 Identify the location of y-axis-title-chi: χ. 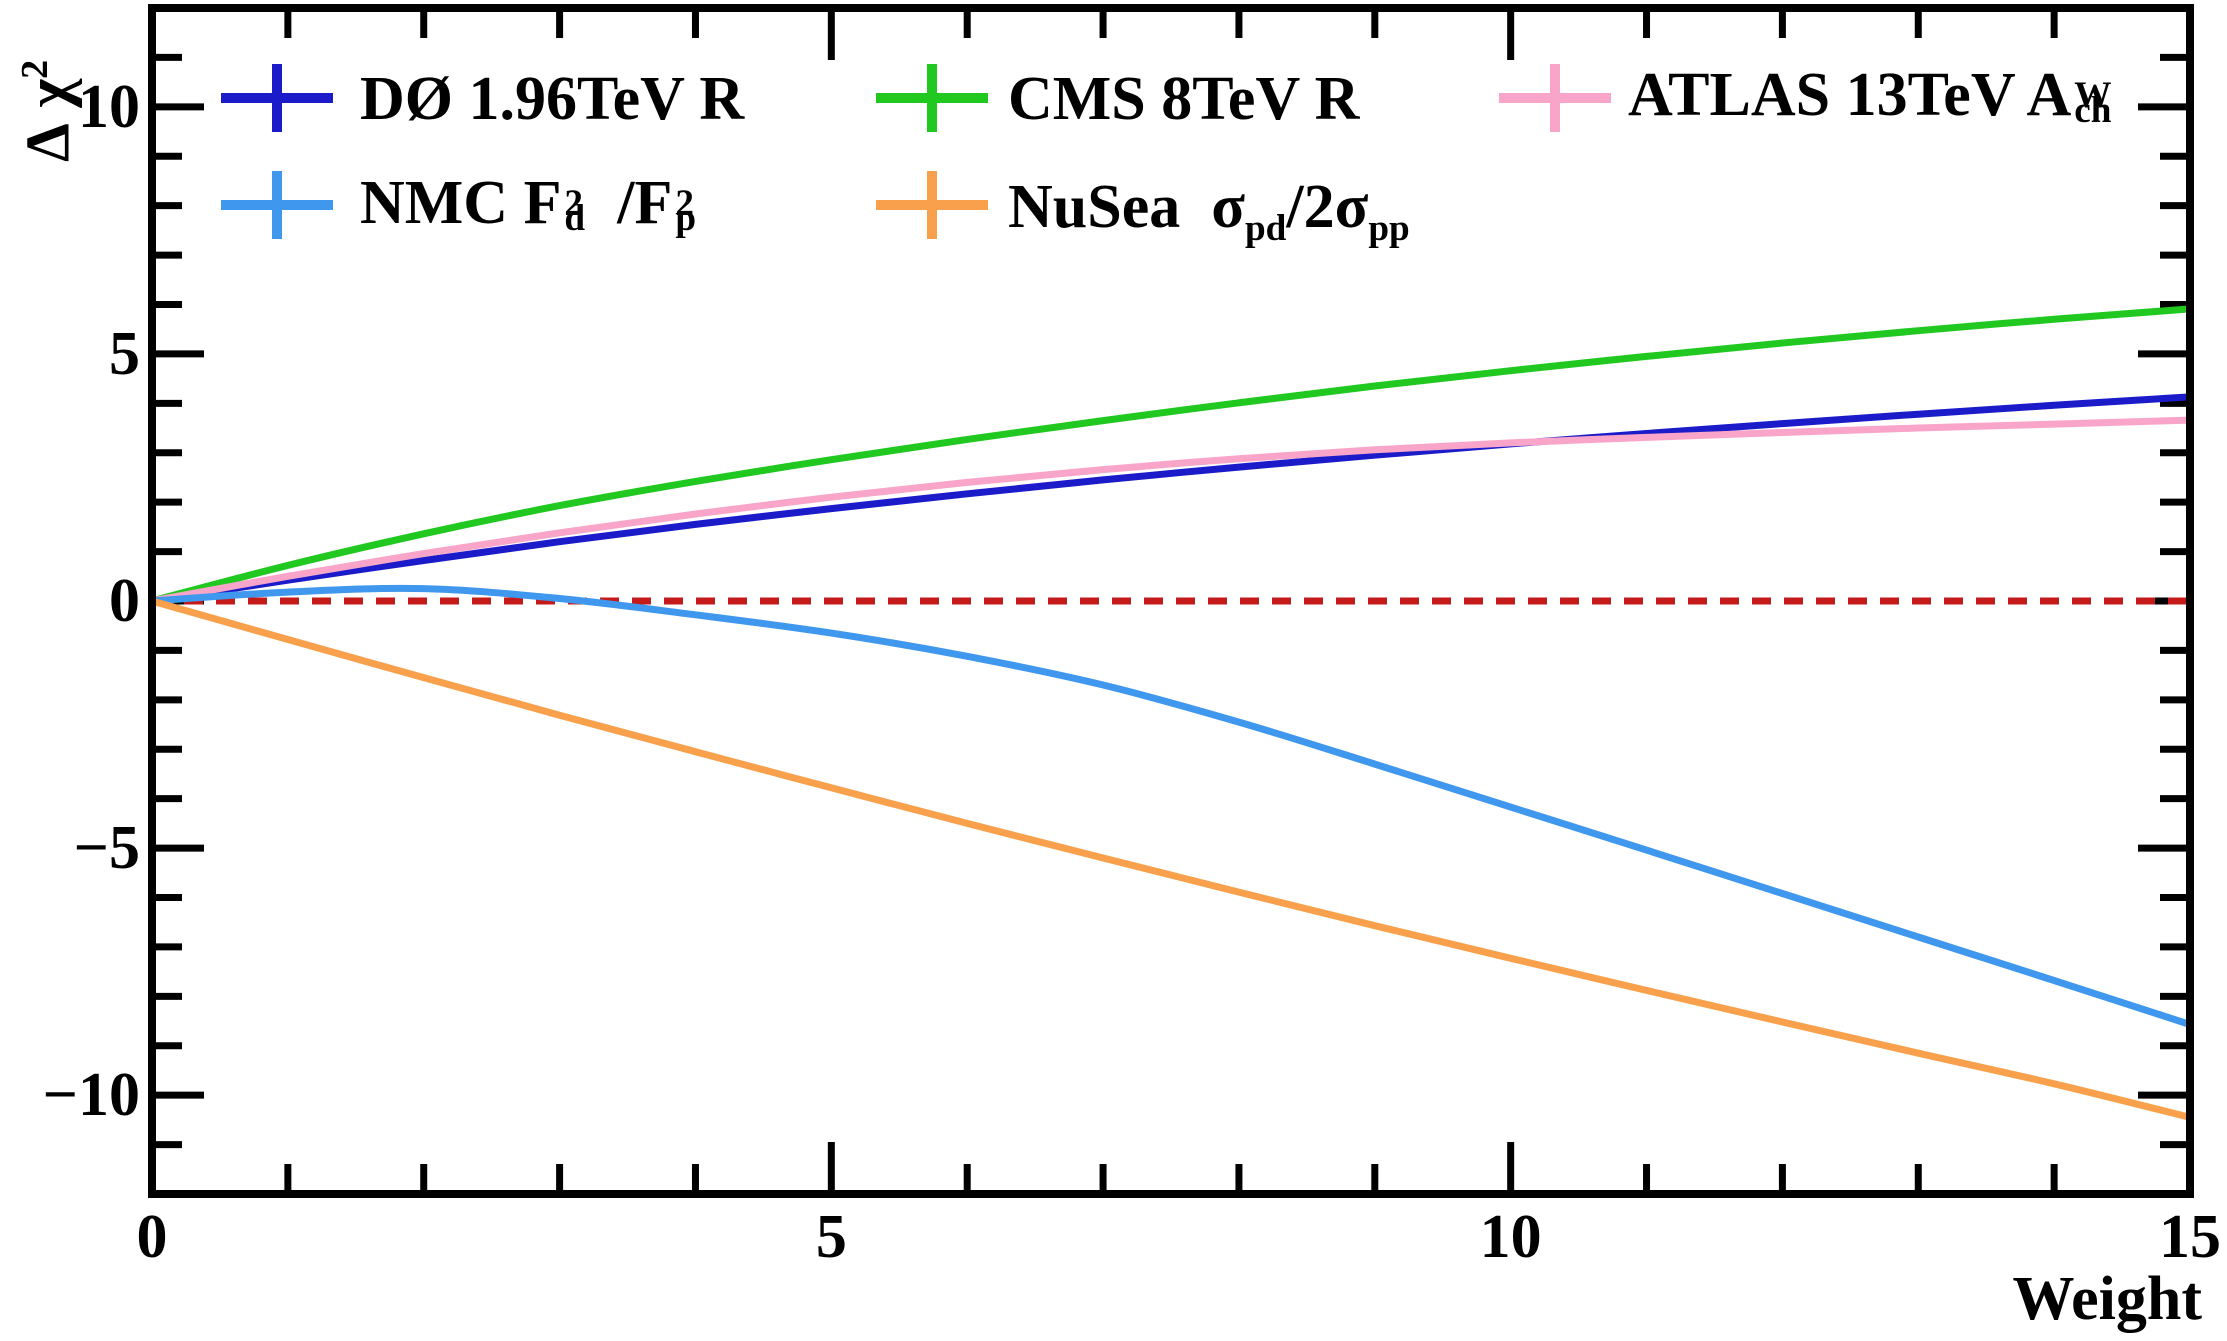
(48, 93).